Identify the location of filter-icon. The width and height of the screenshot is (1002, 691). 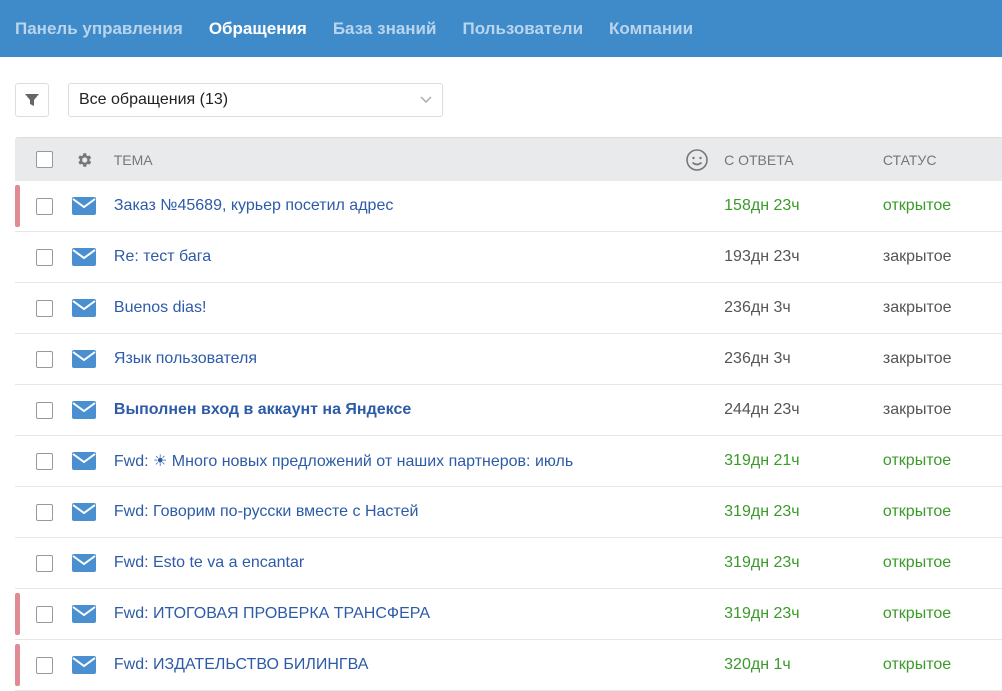
(32, 100).